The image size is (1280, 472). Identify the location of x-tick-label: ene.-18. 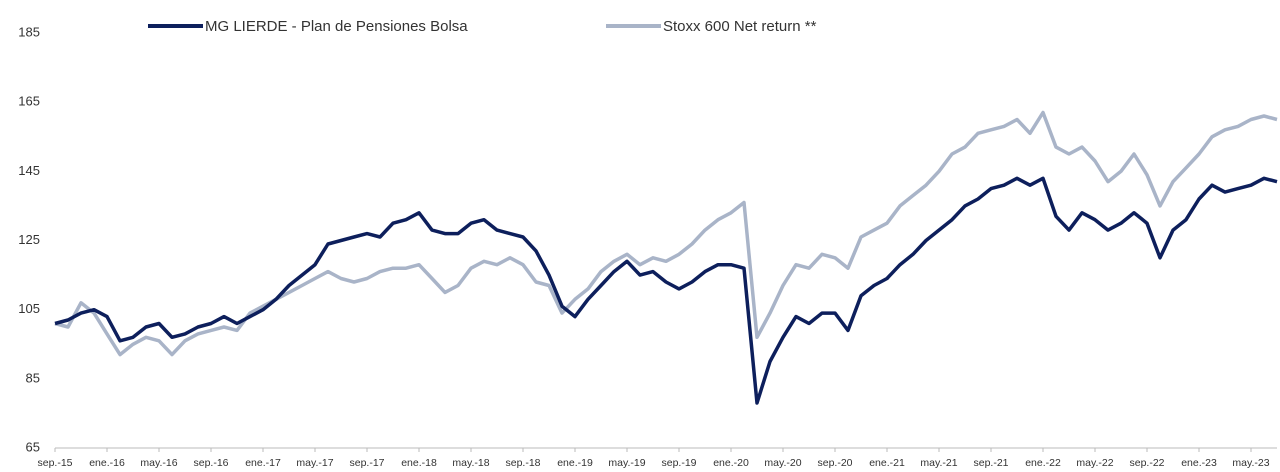
(419, 463).